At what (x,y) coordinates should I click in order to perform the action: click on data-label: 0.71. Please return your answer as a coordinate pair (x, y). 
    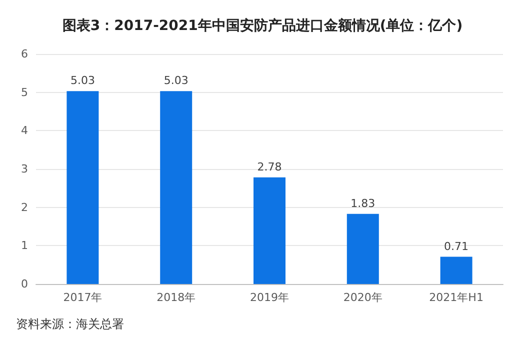
    Looking at the image, I should click on (456, 246).